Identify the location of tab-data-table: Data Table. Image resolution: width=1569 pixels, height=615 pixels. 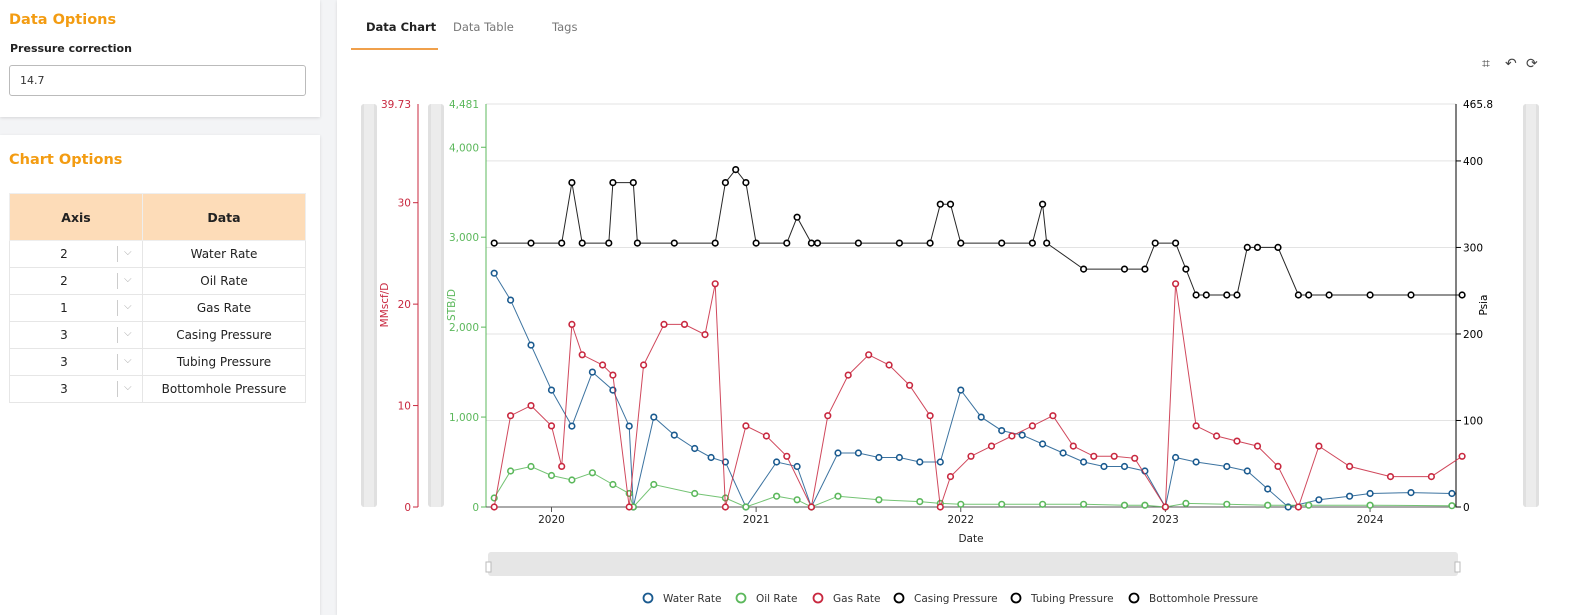
(483, 27).